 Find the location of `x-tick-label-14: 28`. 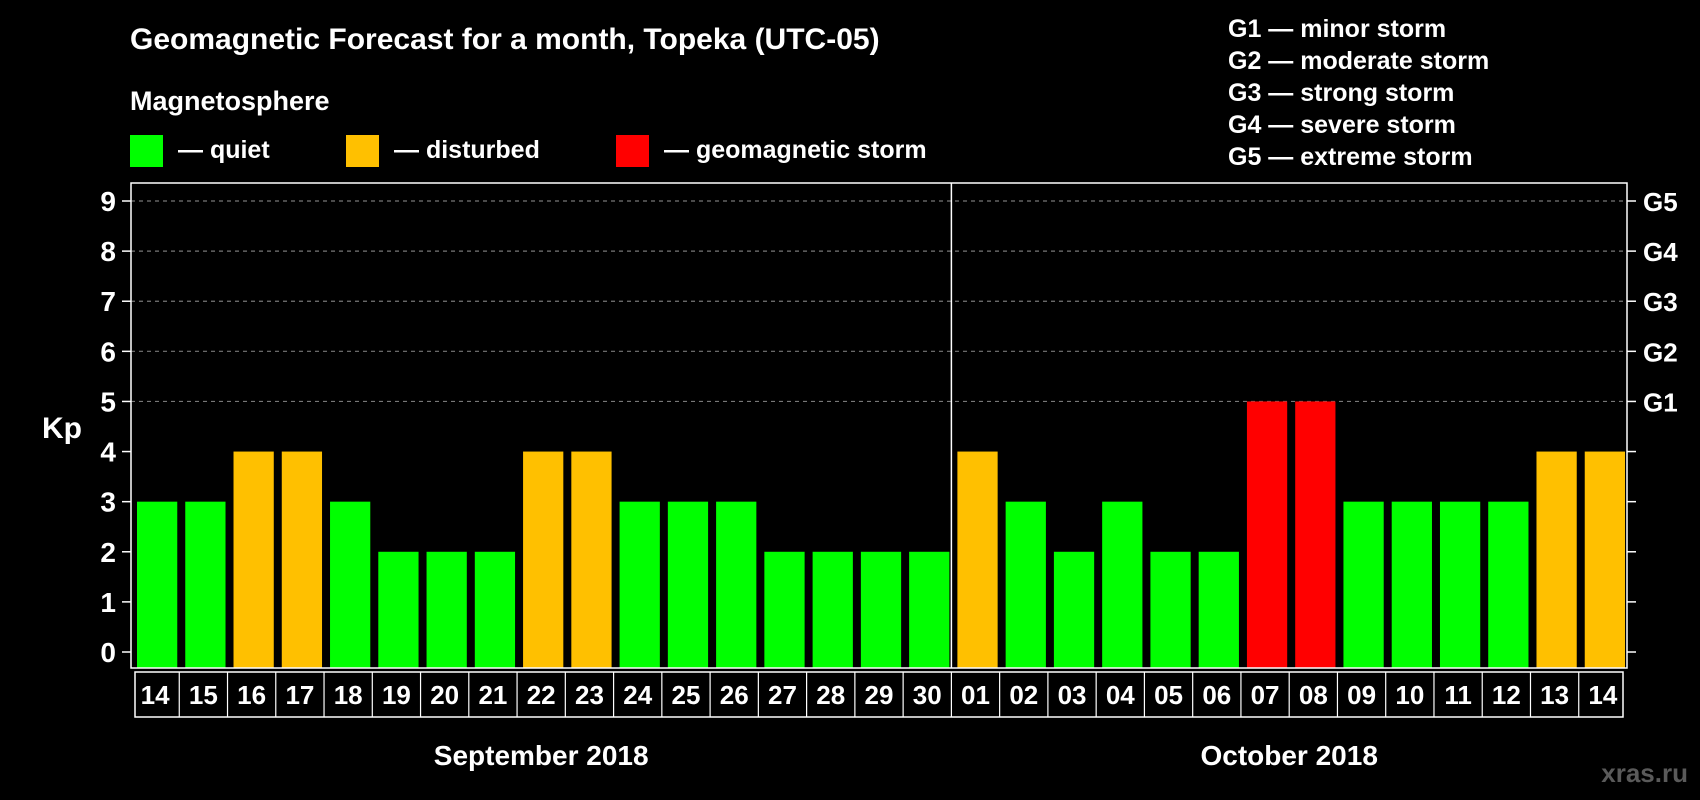

x-tick-label-14: 28 is located at coordinates (830, 695).